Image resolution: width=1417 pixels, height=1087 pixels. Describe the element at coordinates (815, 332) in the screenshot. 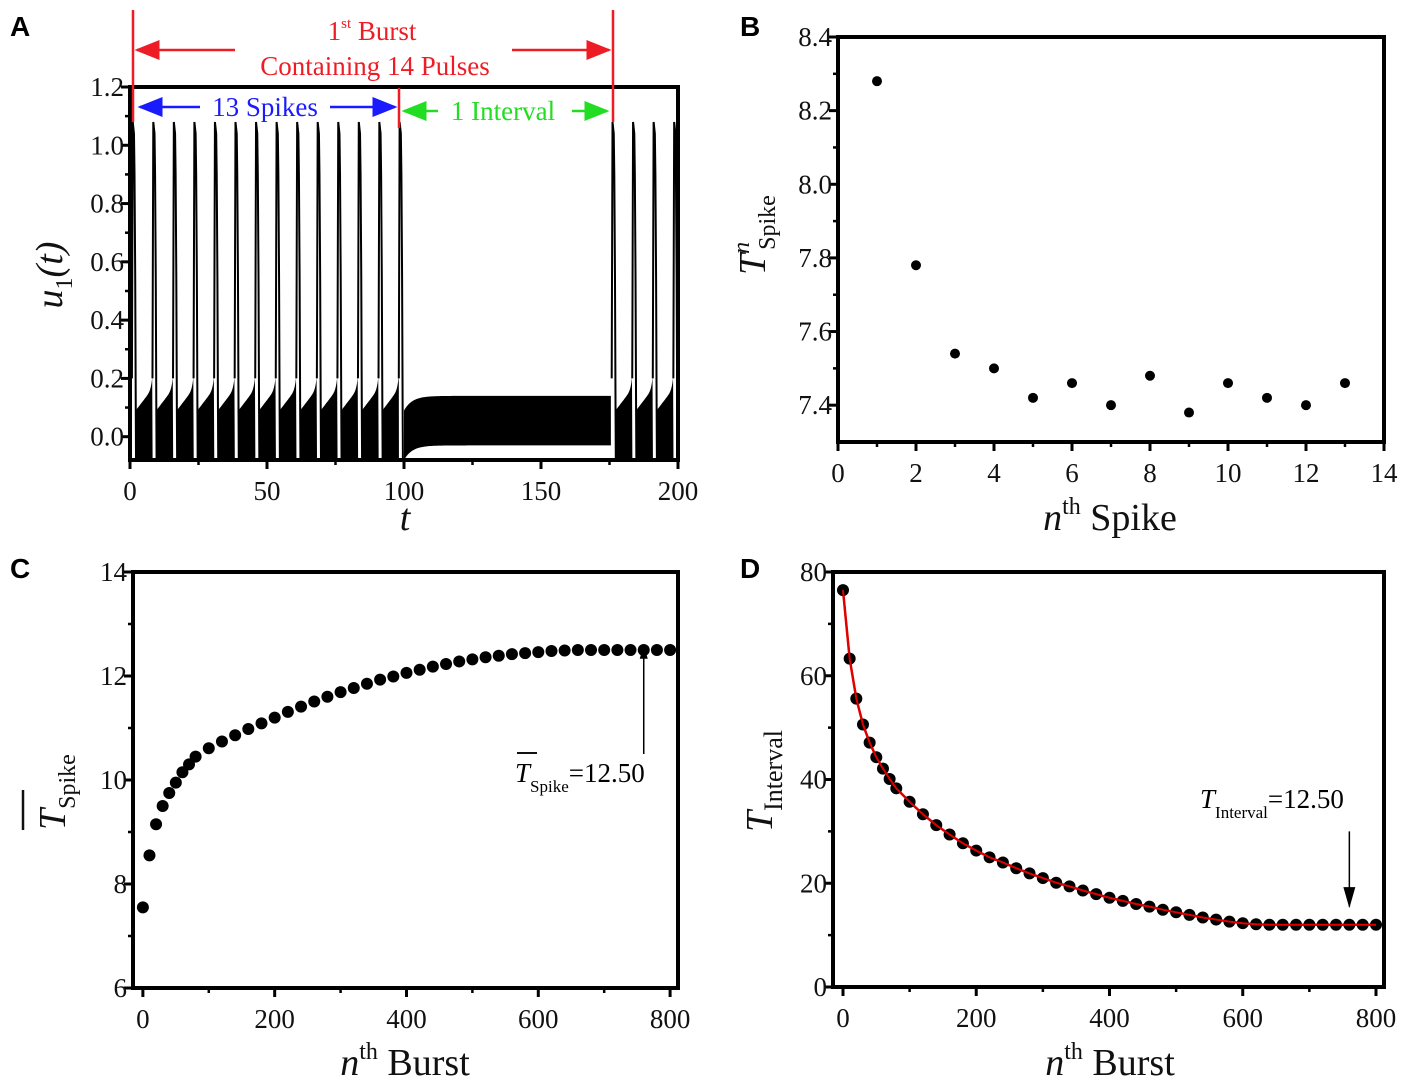

I see `y-tick-label: 7.6` at that location.